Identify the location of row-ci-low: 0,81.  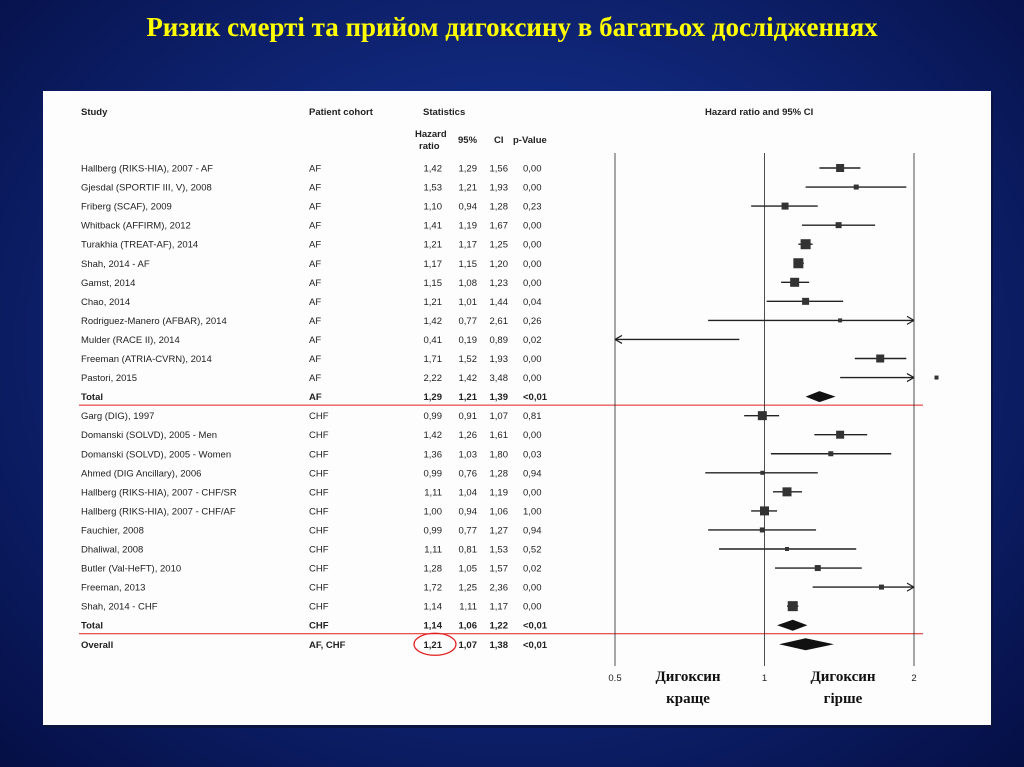
(468, 550).